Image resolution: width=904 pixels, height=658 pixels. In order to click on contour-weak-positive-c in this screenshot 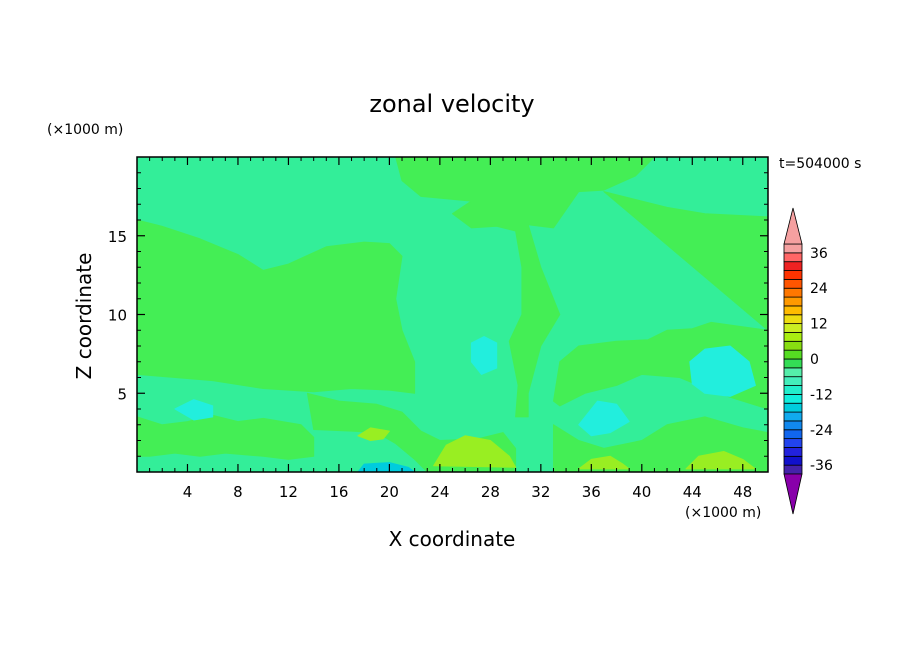, I will do `click(720, 460)`.